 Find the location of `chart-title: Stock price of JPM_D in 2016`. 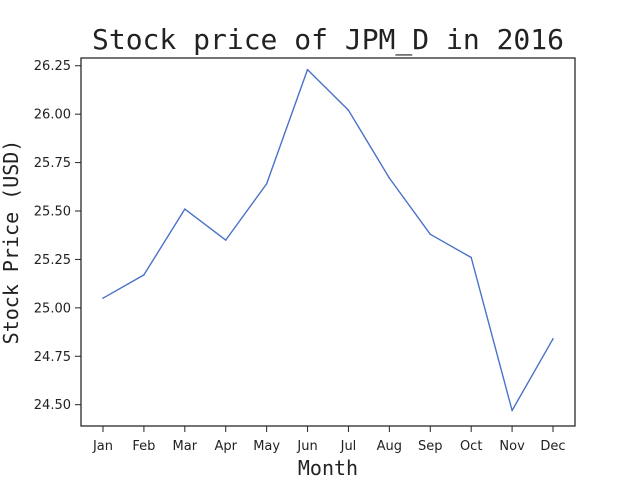

chart-title: Stock price of JPM_D in 2016 is located at coordinates (328, 40).